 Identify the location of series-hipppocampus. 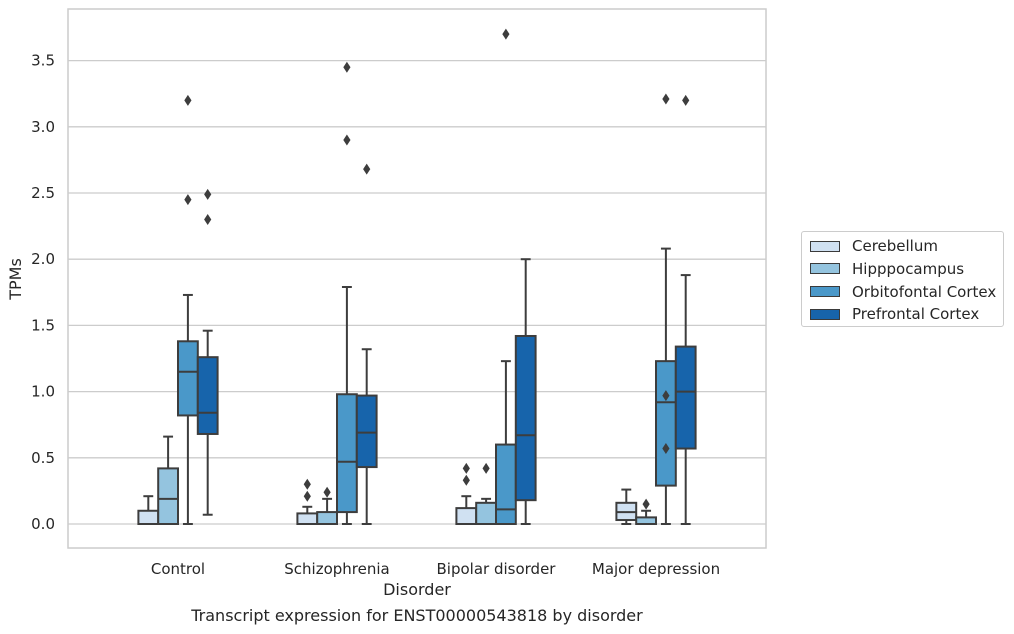
(407, 480).